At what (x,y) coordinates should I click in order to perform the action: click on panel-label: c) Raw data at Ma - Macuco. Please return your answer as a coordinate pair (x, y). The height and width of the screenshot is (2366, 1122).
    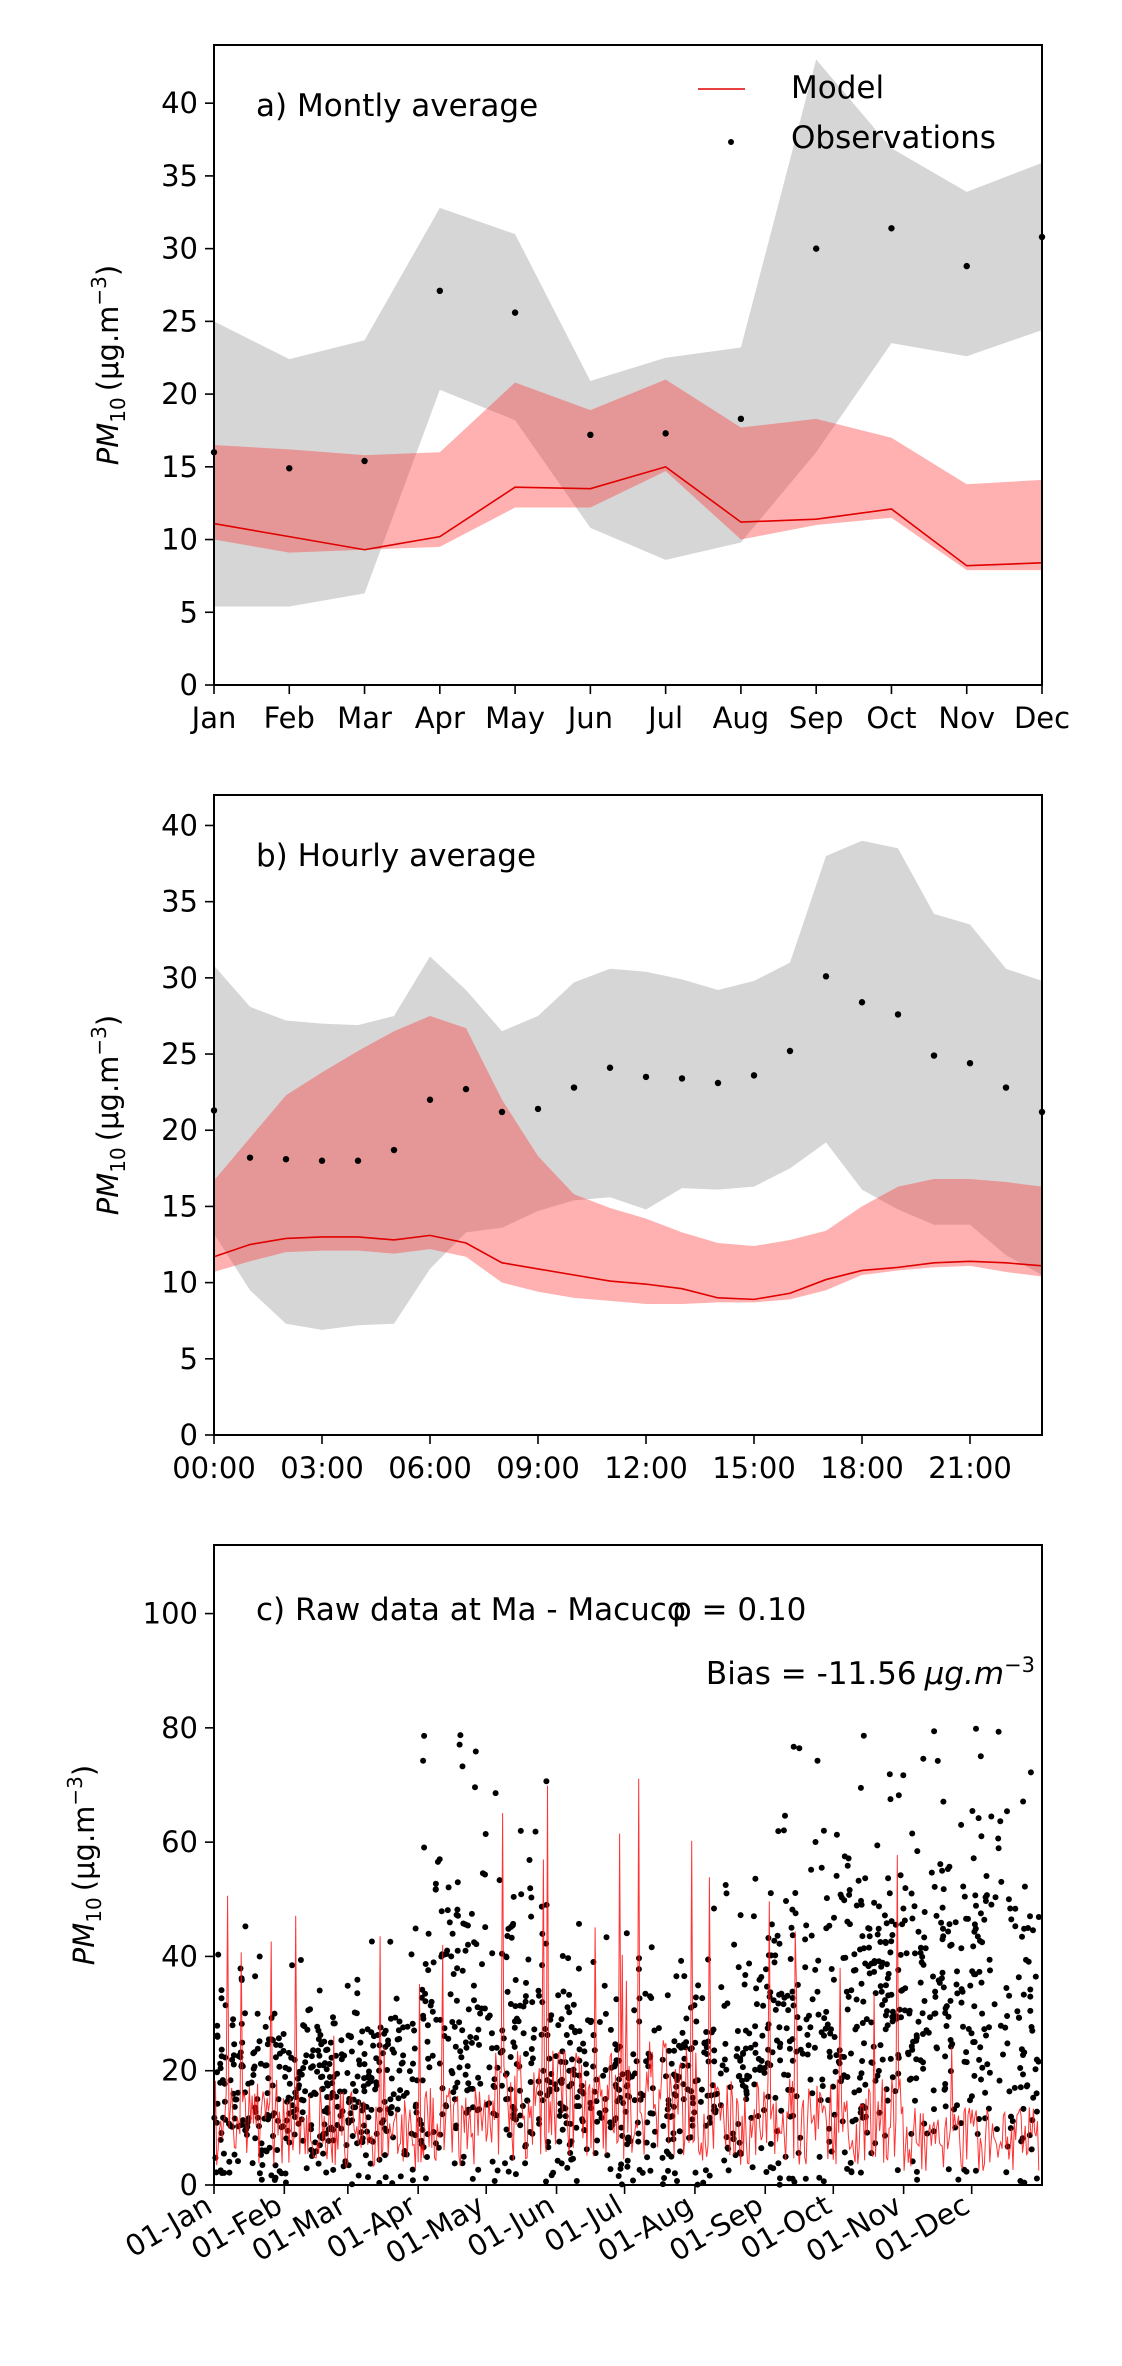
    Looking at the image, I should click on (471, 1610).